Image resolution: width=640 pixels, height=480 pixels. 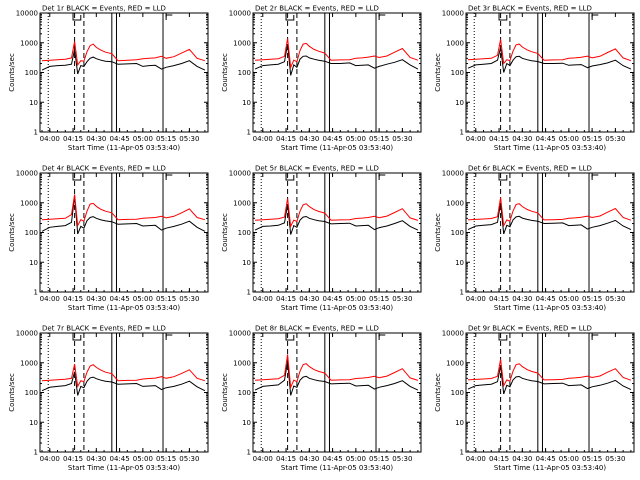 I want to click on panel-title: Det 4r BLACK = Events, RED = LLD, so click(x=104, y=169).